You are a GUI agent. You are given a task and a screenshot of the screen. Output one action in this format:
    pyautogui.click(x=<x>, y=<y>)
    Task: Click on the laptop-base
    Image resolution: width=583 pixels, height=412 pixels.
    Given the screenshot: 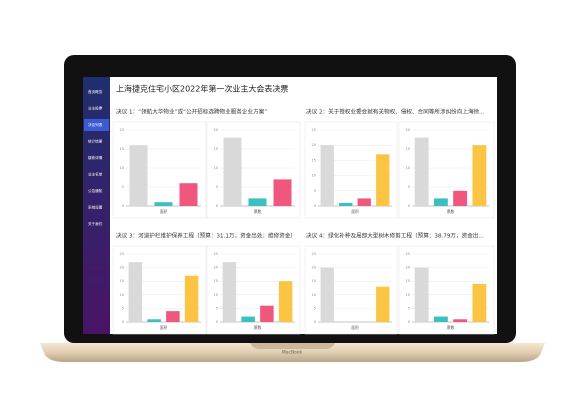 What is the action you would take?
    pyautogui.click(x=292, y=352)
    